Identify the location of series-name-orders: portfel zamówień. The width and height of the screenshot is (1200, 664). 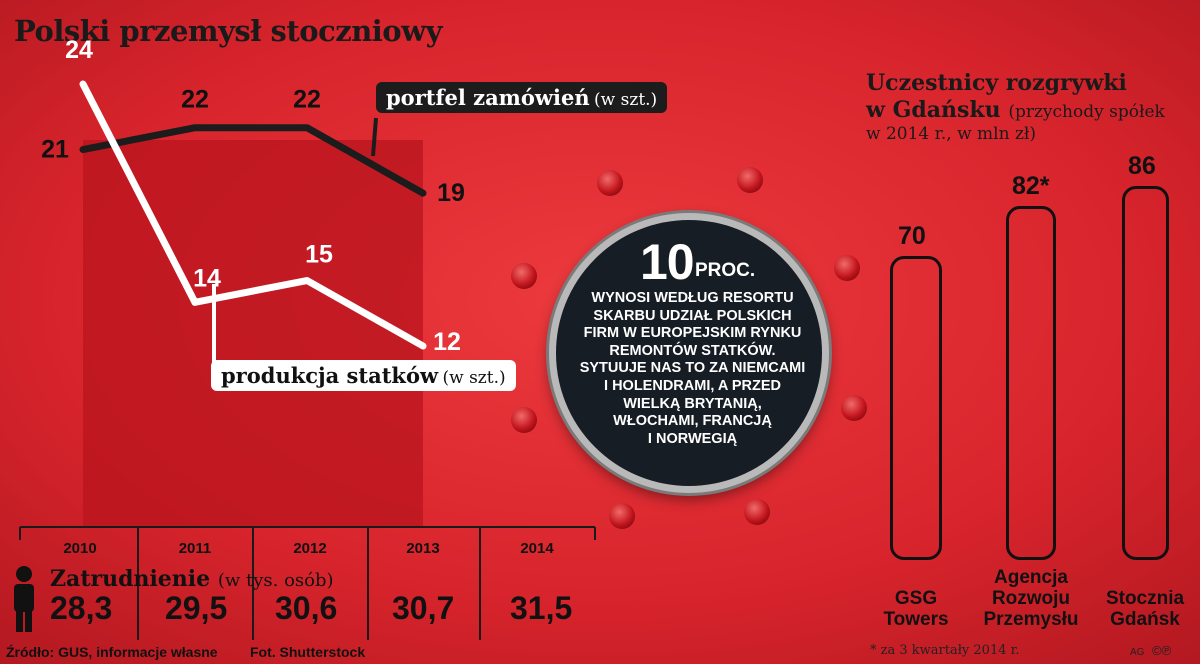
(488, 97).